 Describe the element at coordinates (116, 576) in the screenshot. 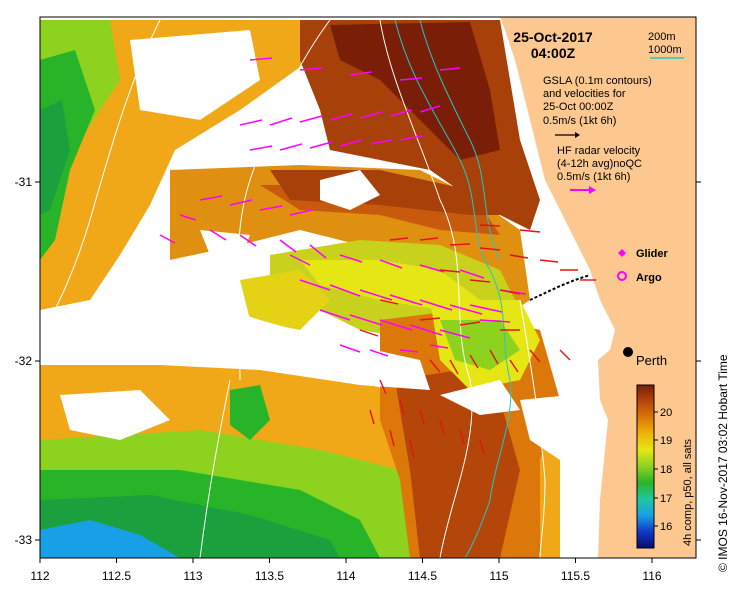

I see `x-tick-112.5: 112.5` at that location.